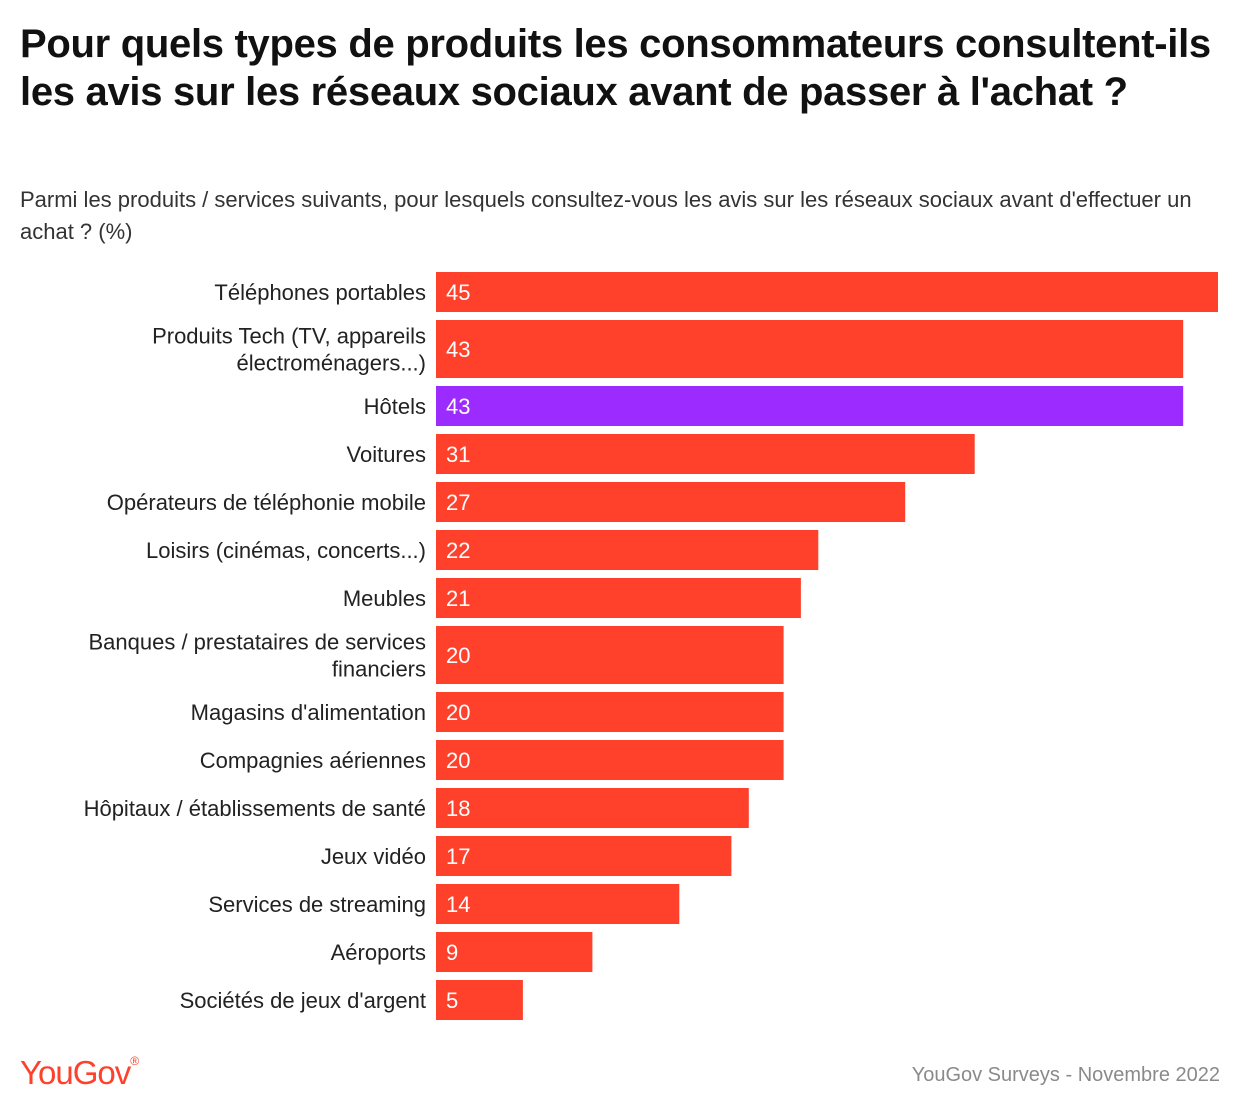 The image size is (1240, 1116). What do you see at coordinates (1065, 1075) in the screenshot?
I see `source-note: YouGov Surveys - Novembre 2022` at bounding box center [1065, 1075].